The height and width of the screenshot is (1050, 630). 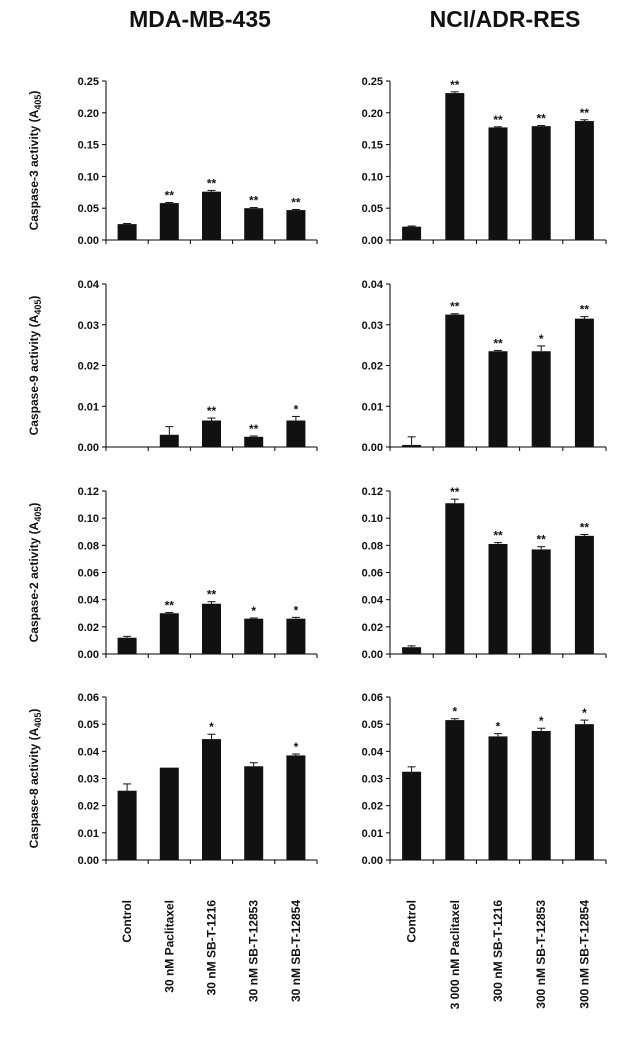 I want to click on chart-1-ytick-label: 0.05, so click(x=88, y=209).